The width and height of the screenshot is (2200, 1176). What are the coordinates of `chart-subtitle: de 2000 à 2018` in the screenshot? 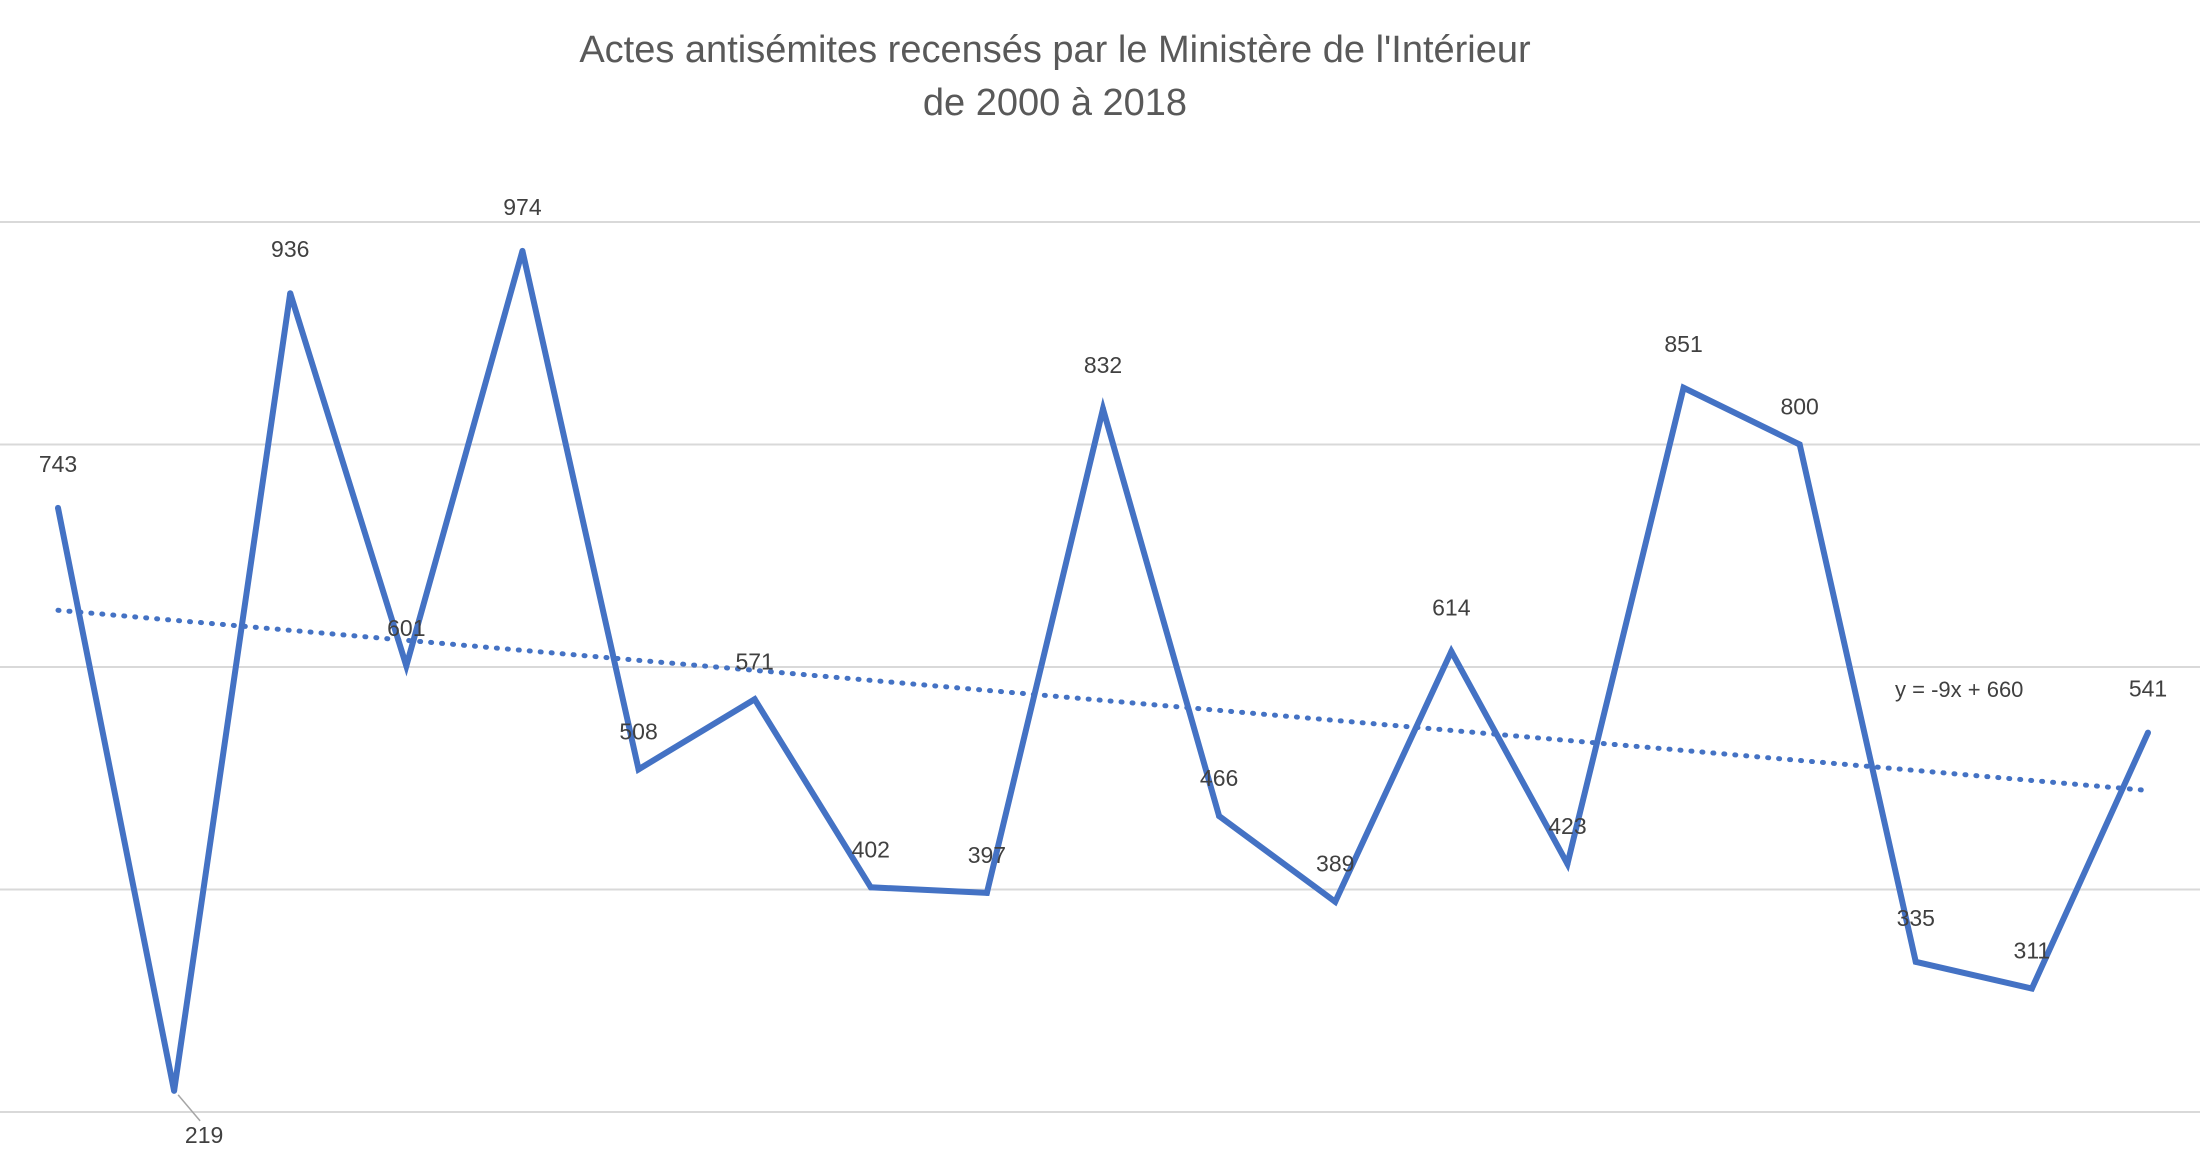 It's located at (1055, 103).